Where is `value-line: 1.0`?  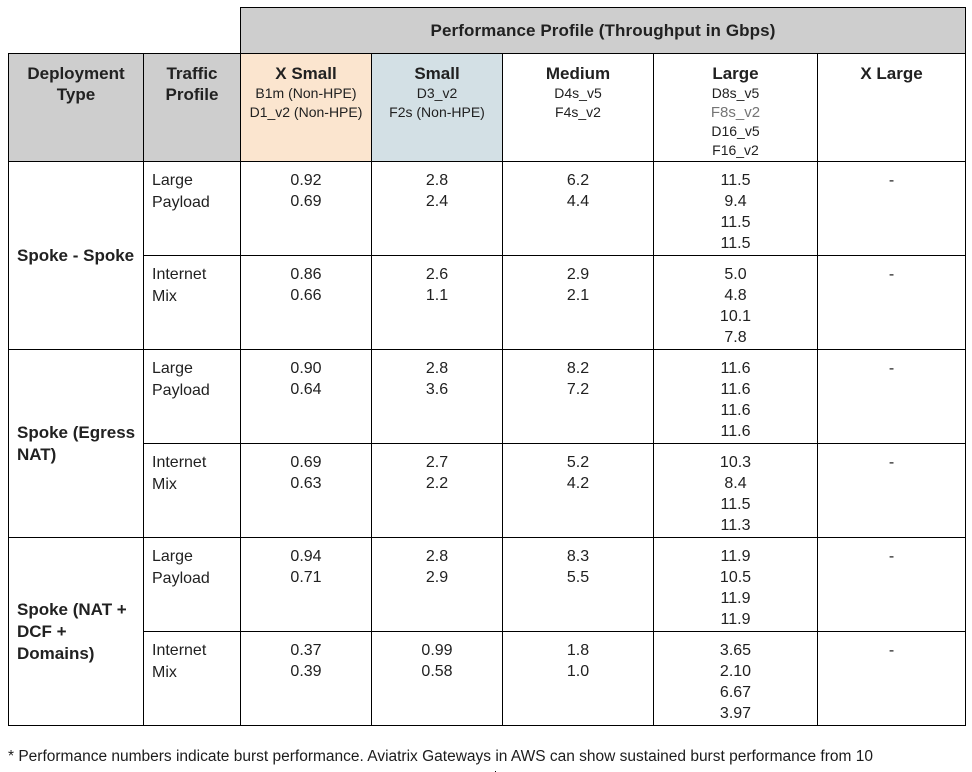
value-line: 1.0 is located at coordinates (578, 671).